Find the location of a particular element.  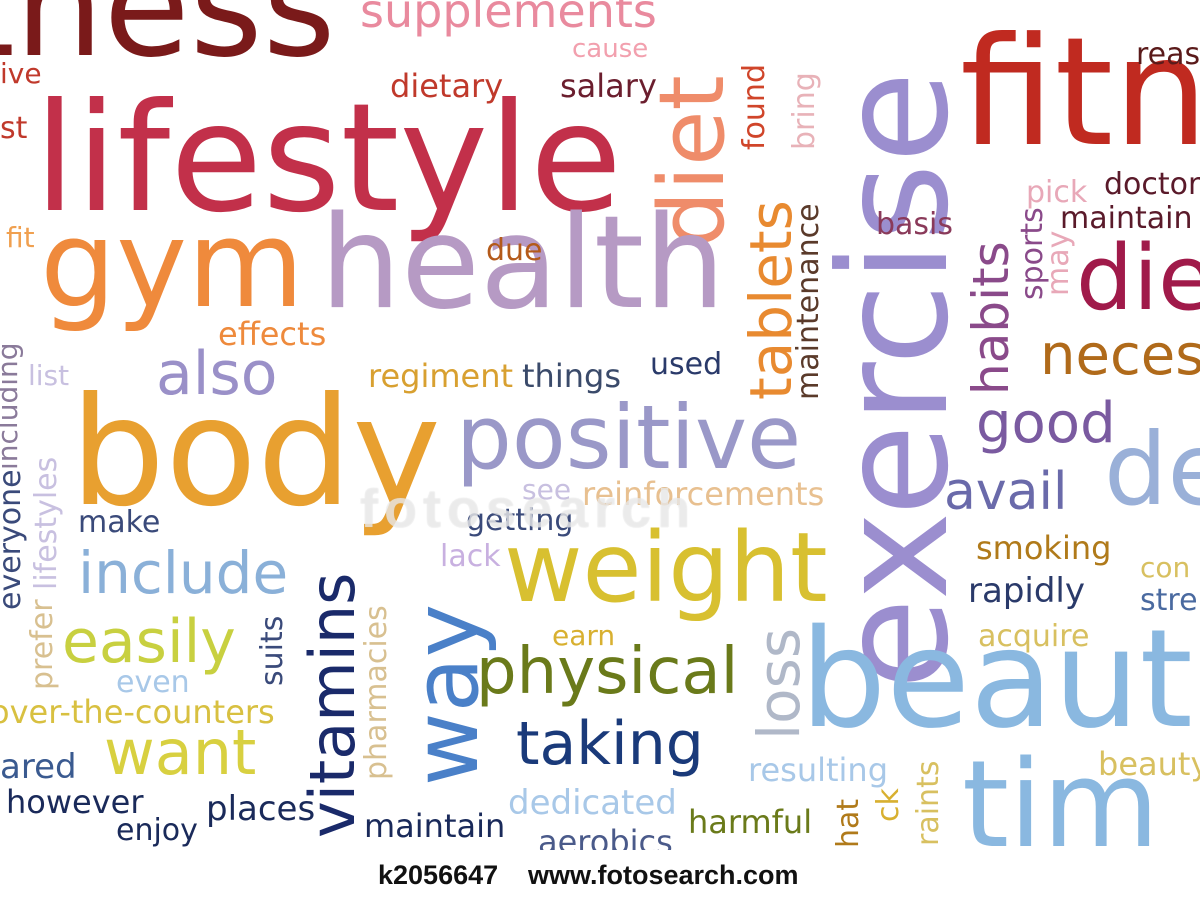

word-ared: ared is located at coordinates (38, 767).